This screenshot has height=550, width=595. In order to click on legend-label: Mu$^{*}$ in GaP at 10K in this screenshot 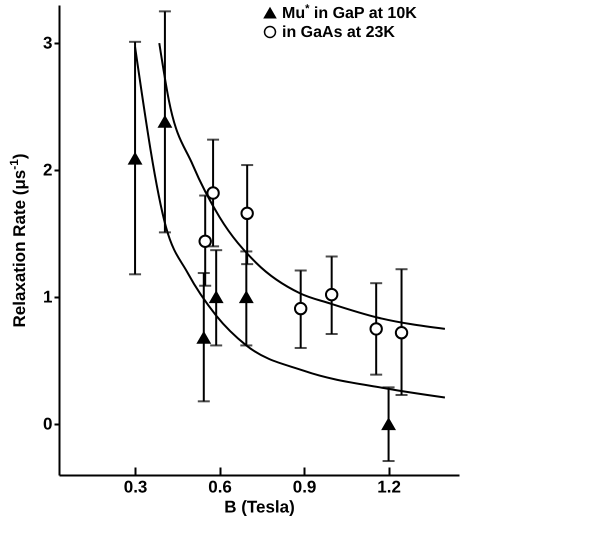, I will do `click(350, 12)`.